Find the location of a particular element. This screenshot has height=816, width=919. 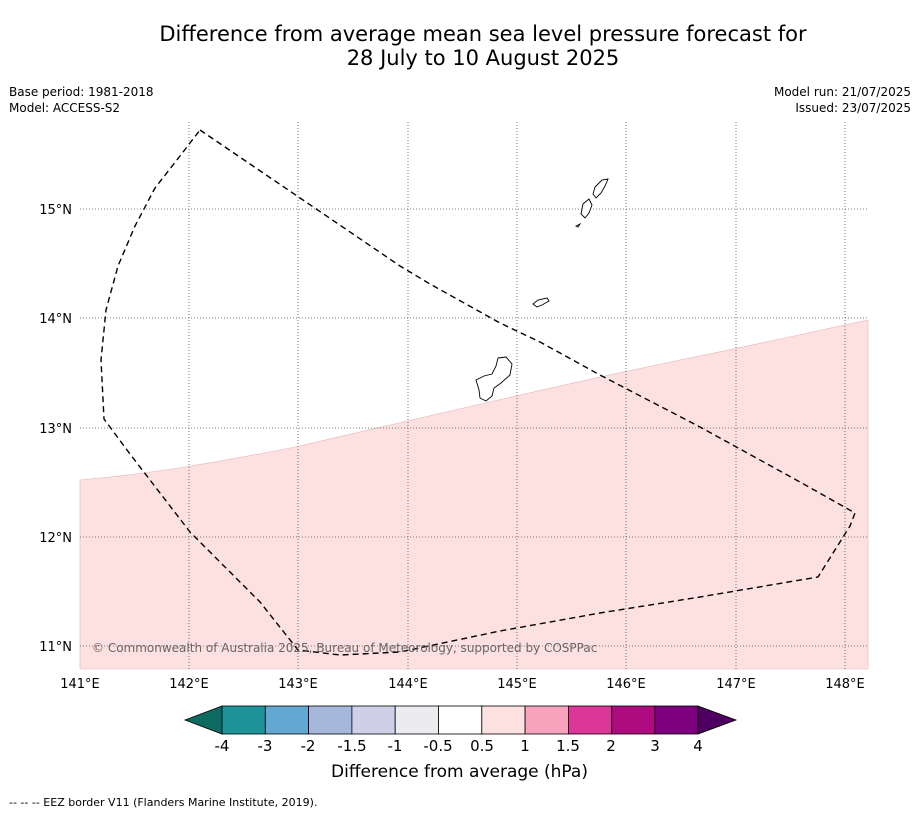

lat-tick-label: 15°N is located at coordinates (55, 210).